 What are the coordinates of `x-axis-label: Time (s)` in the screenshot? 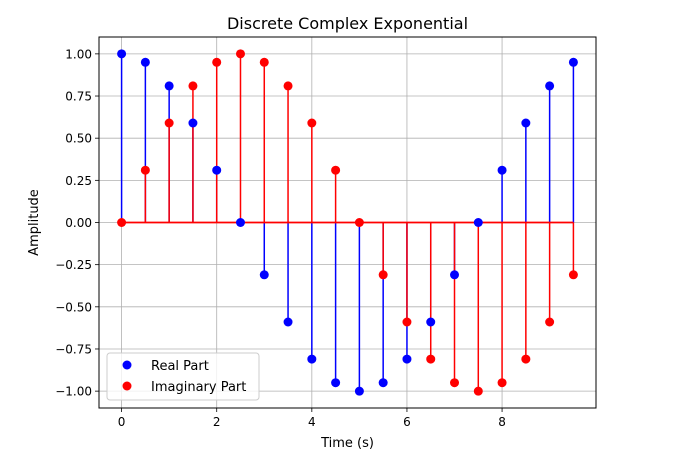 It's located at (347, 443).